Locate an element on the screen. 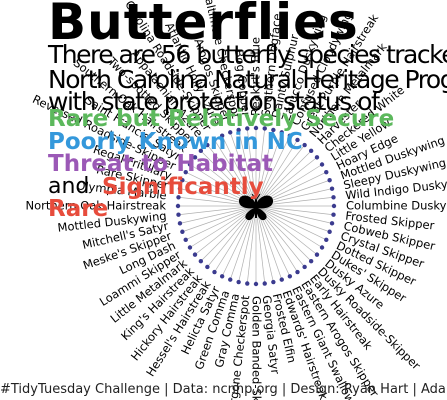  category-threat-to-habitat: Threat to Habitat is located at coordinates (160, 164).